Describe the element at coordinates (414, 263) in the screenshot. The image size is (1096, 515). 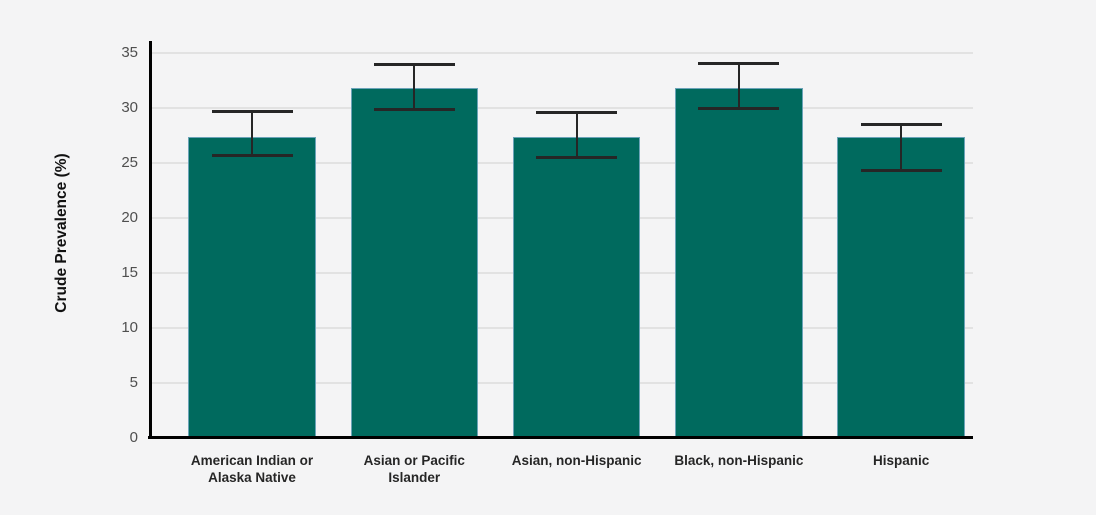
I see `bar-asian-or-pacific-islander` at that location.